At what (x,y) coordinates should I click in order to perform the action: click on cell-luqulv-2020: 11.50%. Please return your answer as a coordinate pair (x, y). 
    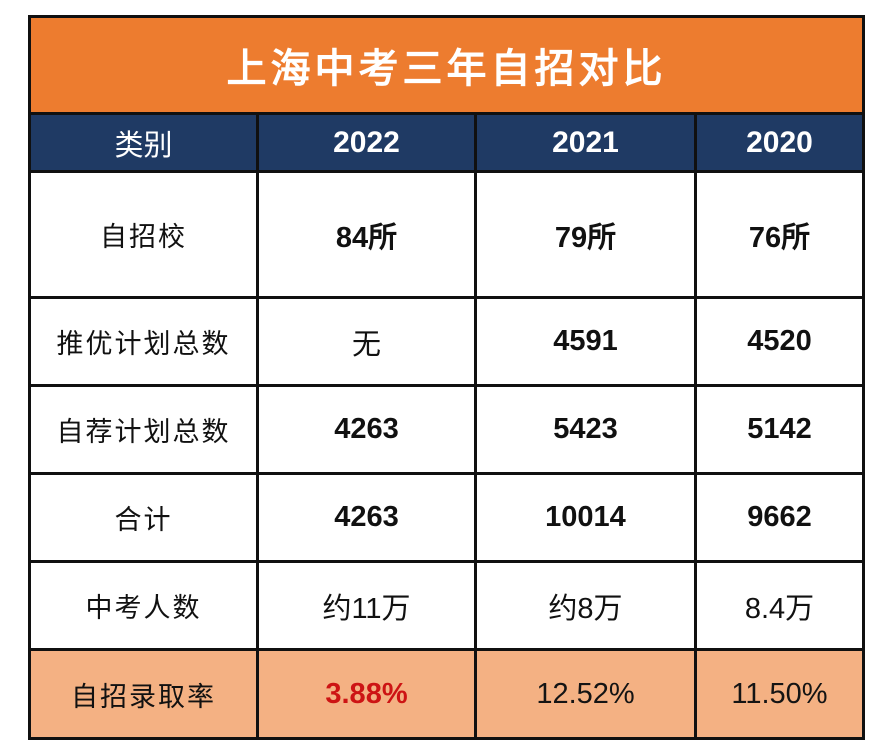
    Looking at the image, I should click on (779, 694).